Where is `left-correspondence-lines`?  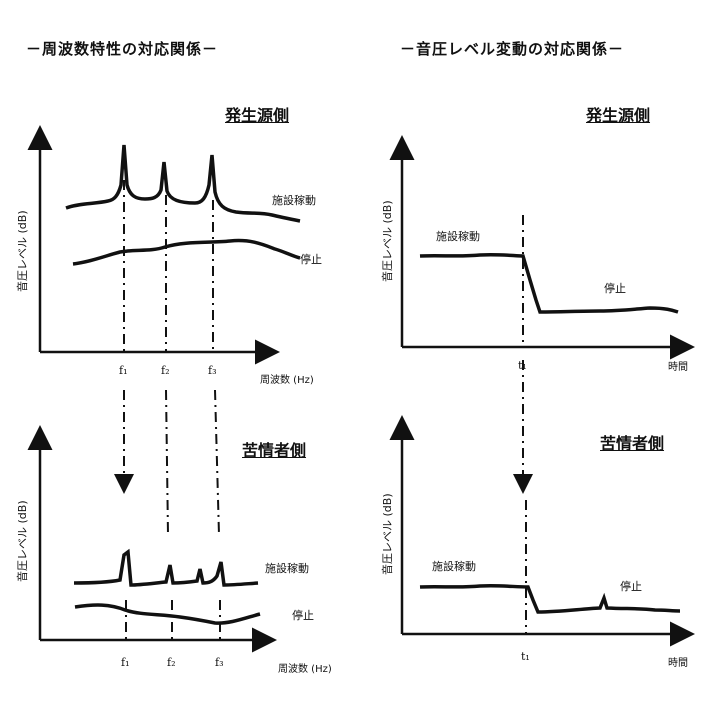
left-correspondence-lines is located at coordinates (167, 410).